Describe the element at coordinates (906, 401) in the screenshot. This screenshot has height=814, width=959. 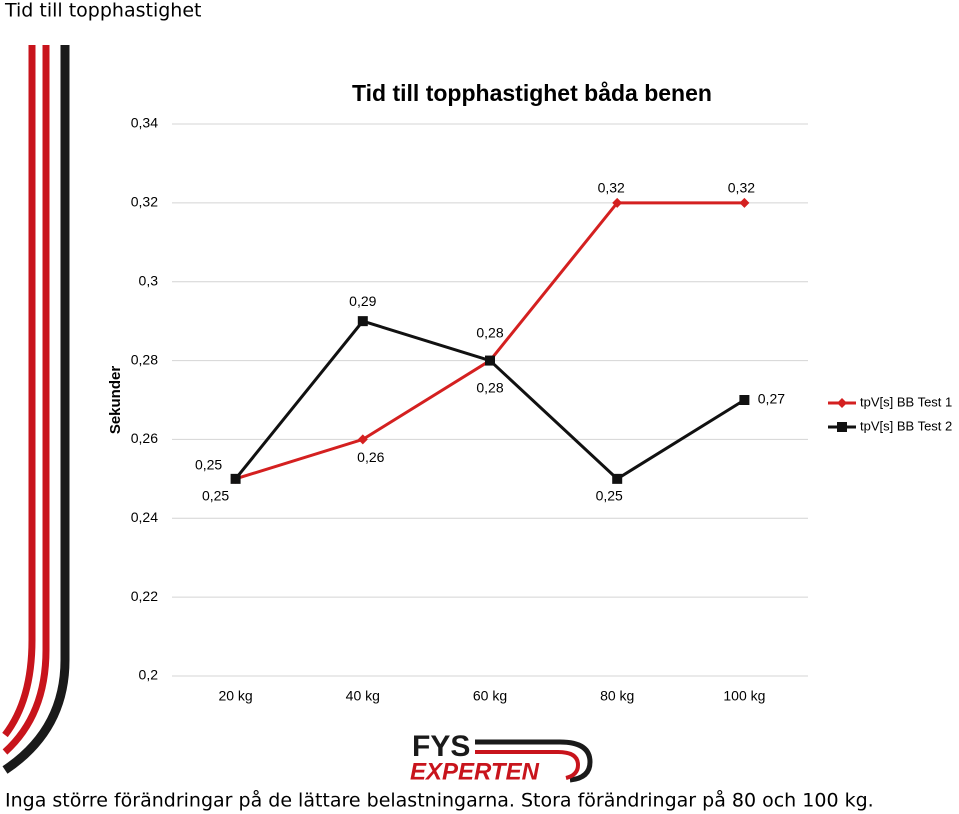
I see `legend-label: tpV[s] BB Test 1` at that location.